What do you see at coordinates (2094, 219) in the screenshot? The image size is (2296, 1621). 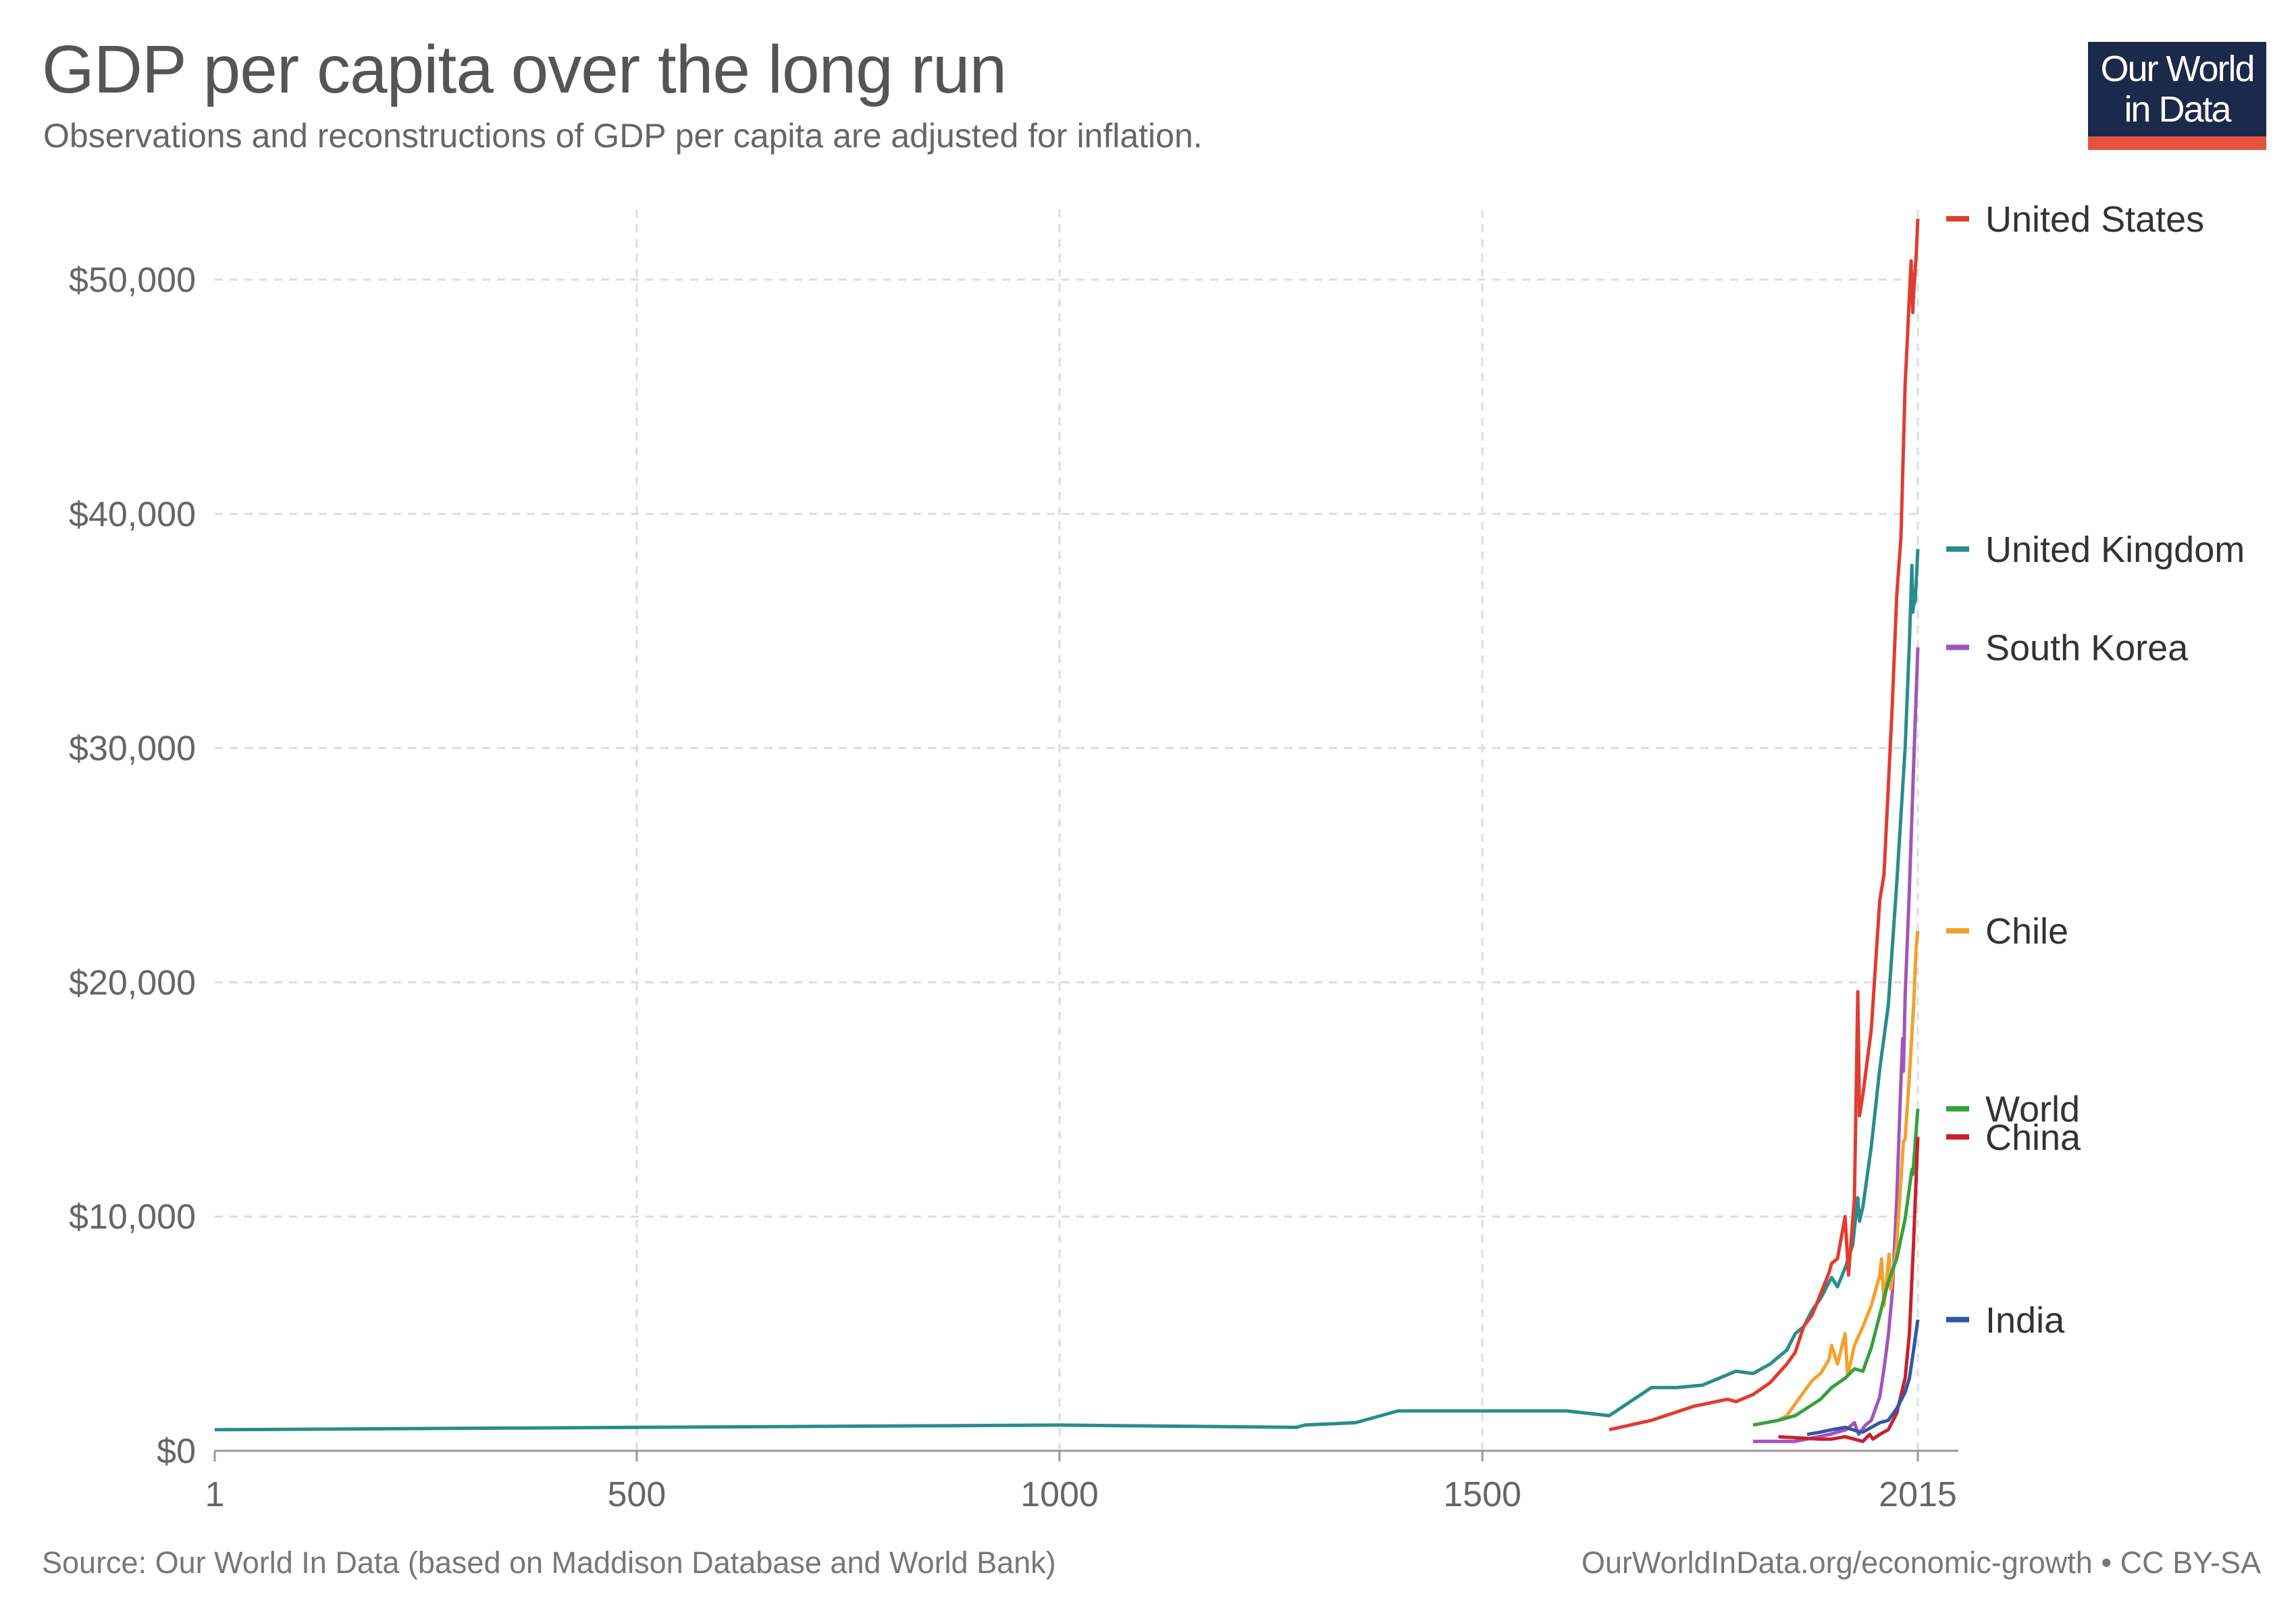 I see `legend-label-united-states: United States` at bounding box center [2094, 219].